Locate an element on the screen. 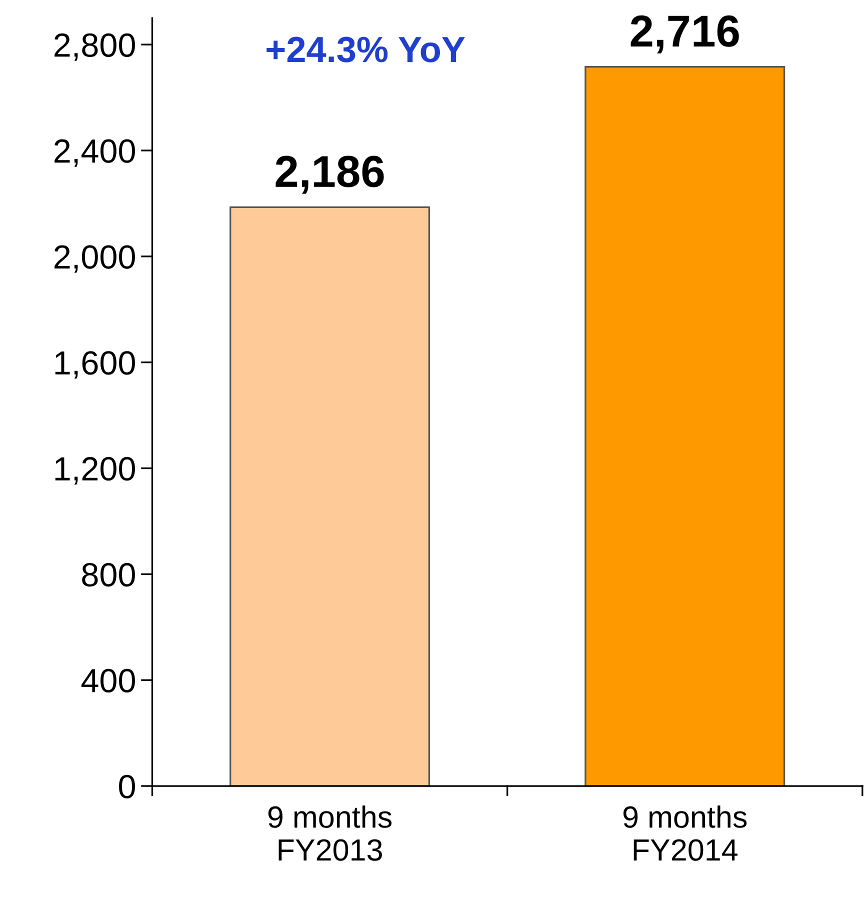 The height and width of the screenshot is (904, 865). y-tick-label: 400 is located at coordinates (108, 680).